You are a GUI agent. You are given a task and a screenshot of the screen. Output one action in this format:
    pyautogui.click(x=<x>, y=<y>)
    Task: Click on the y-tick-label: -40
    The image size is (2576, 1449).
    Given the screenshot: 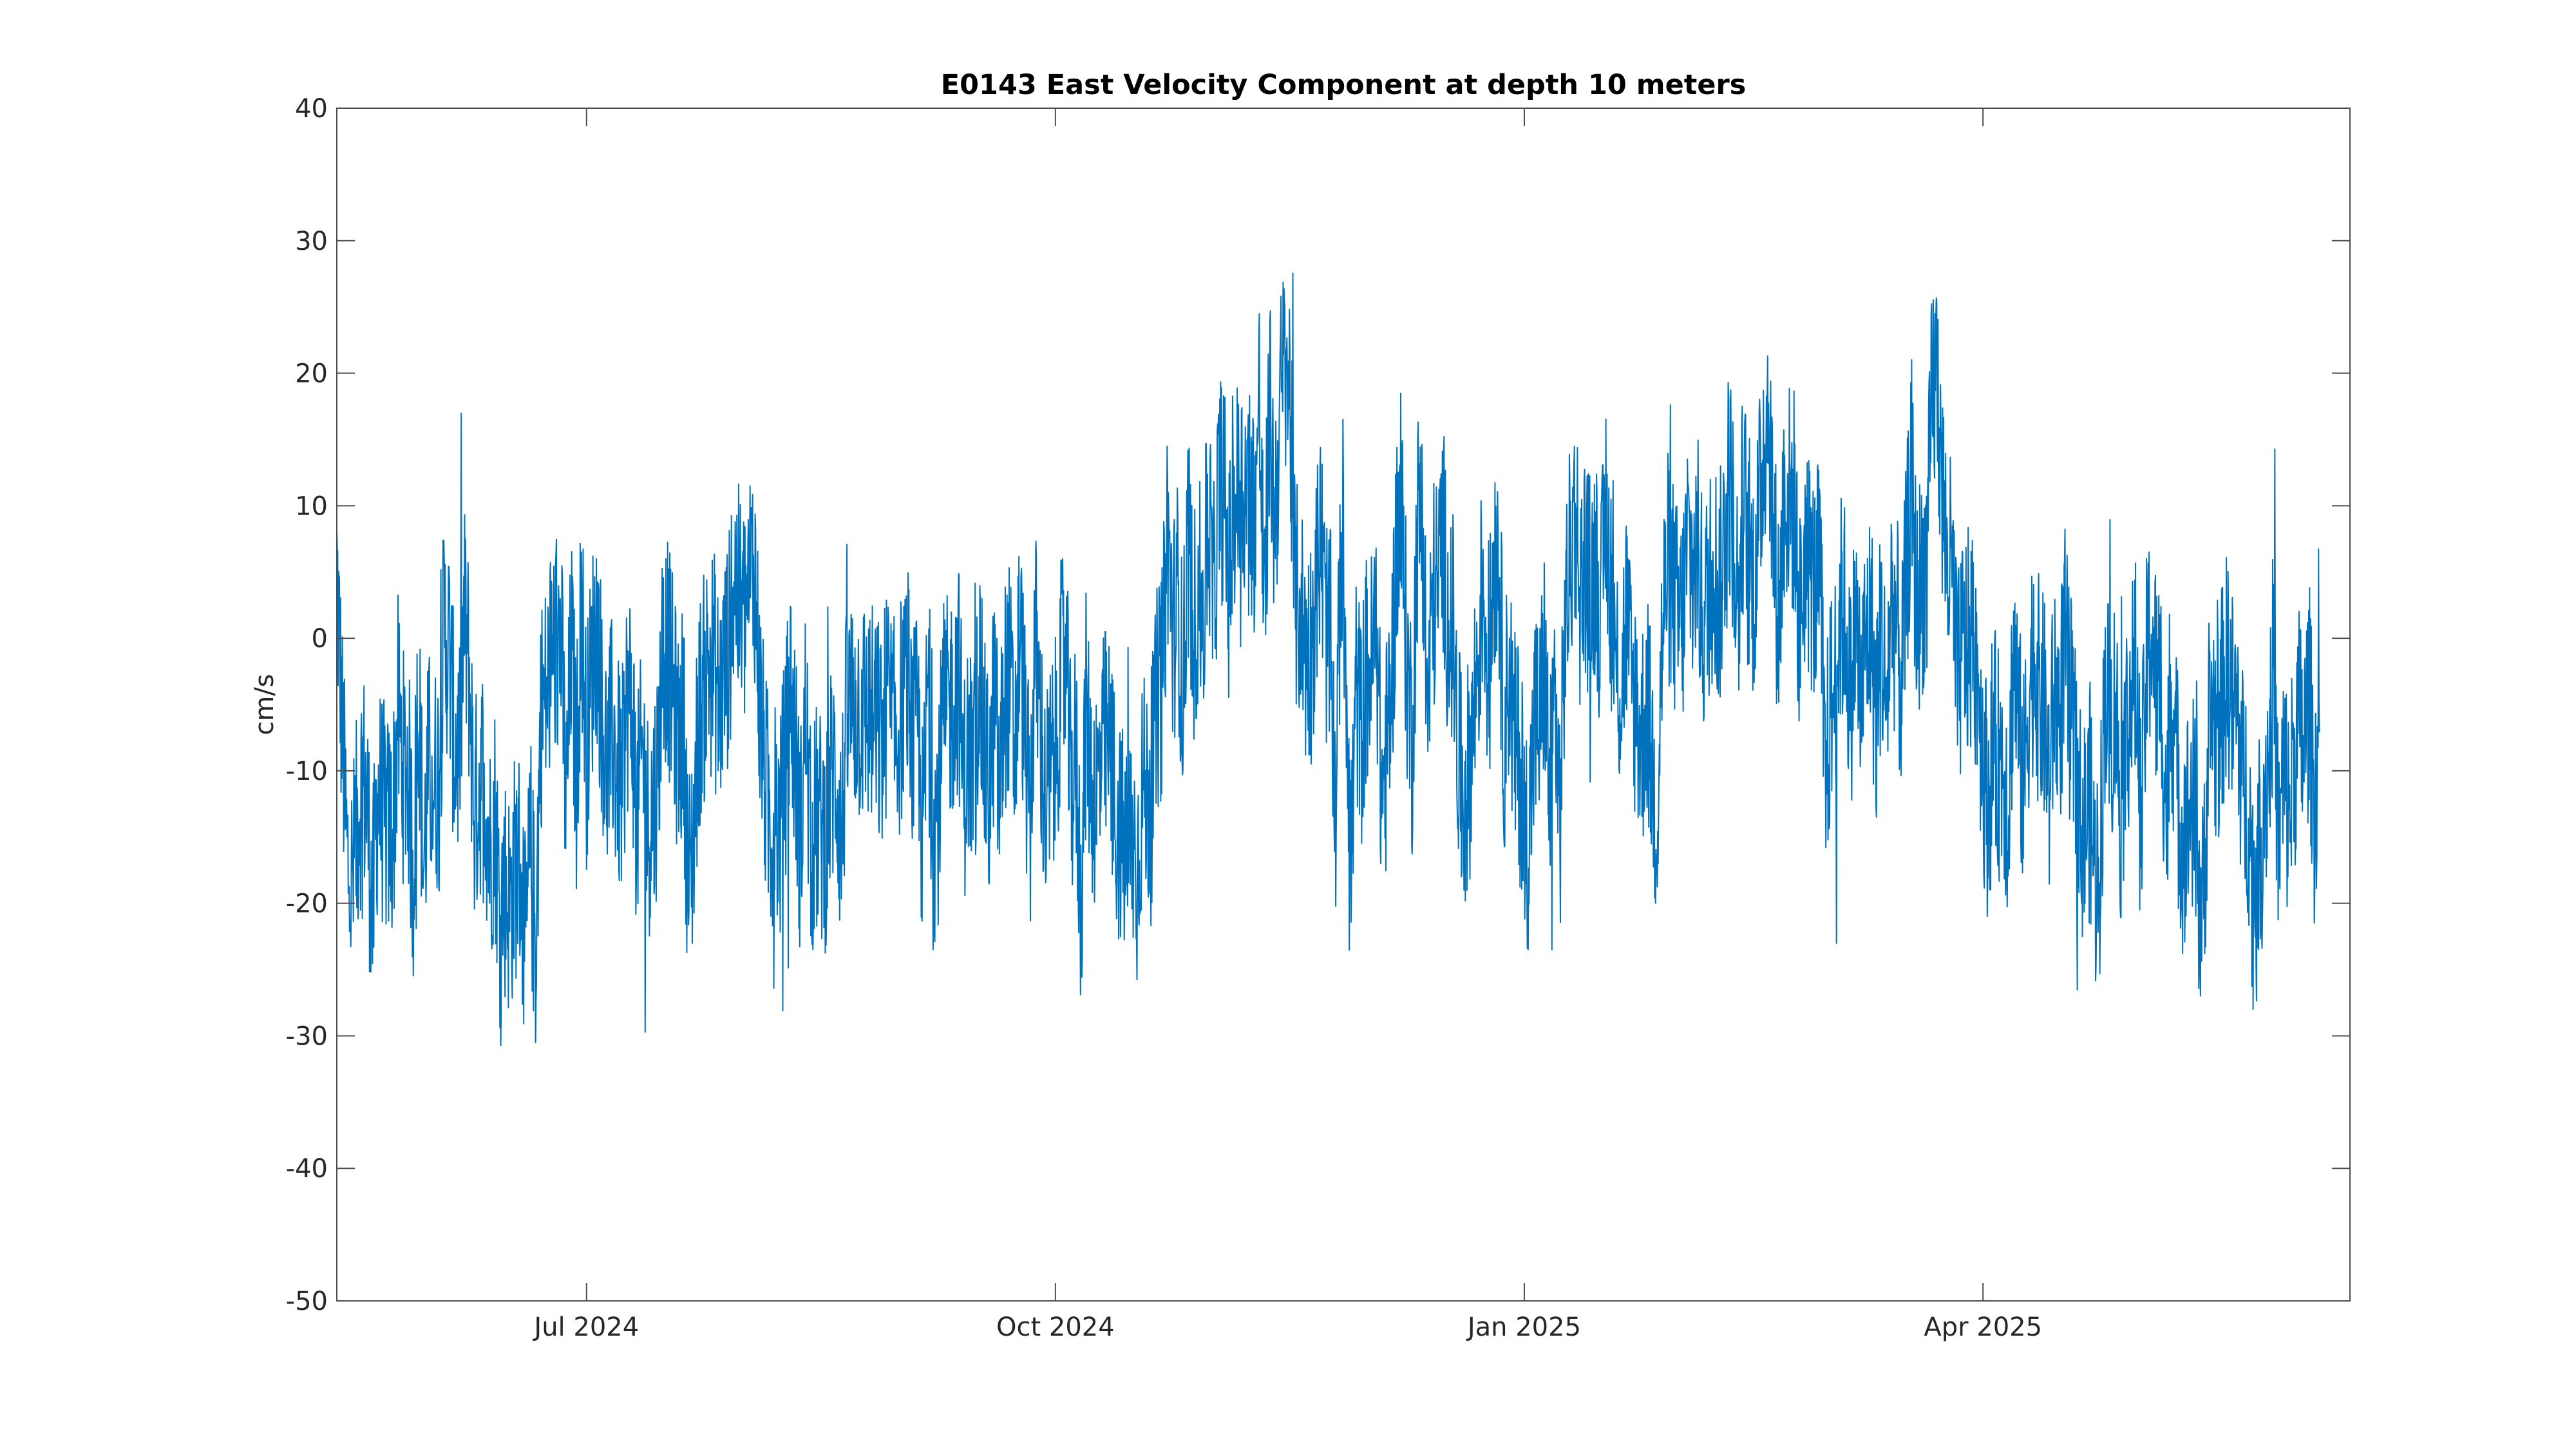 What is the action you would take?
    pyautogui.click(x=307, y=1169)
    